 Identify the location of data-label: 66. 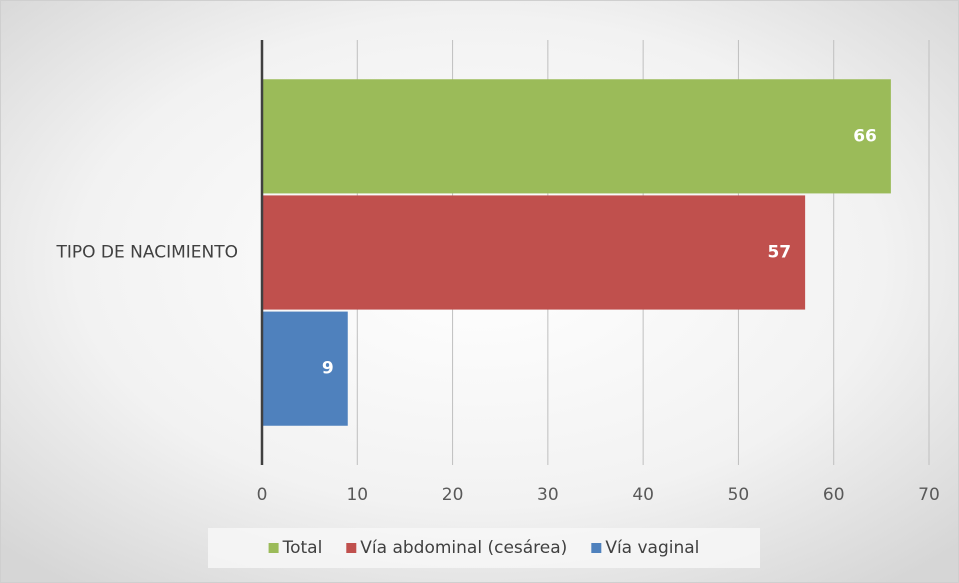
(865, 136).